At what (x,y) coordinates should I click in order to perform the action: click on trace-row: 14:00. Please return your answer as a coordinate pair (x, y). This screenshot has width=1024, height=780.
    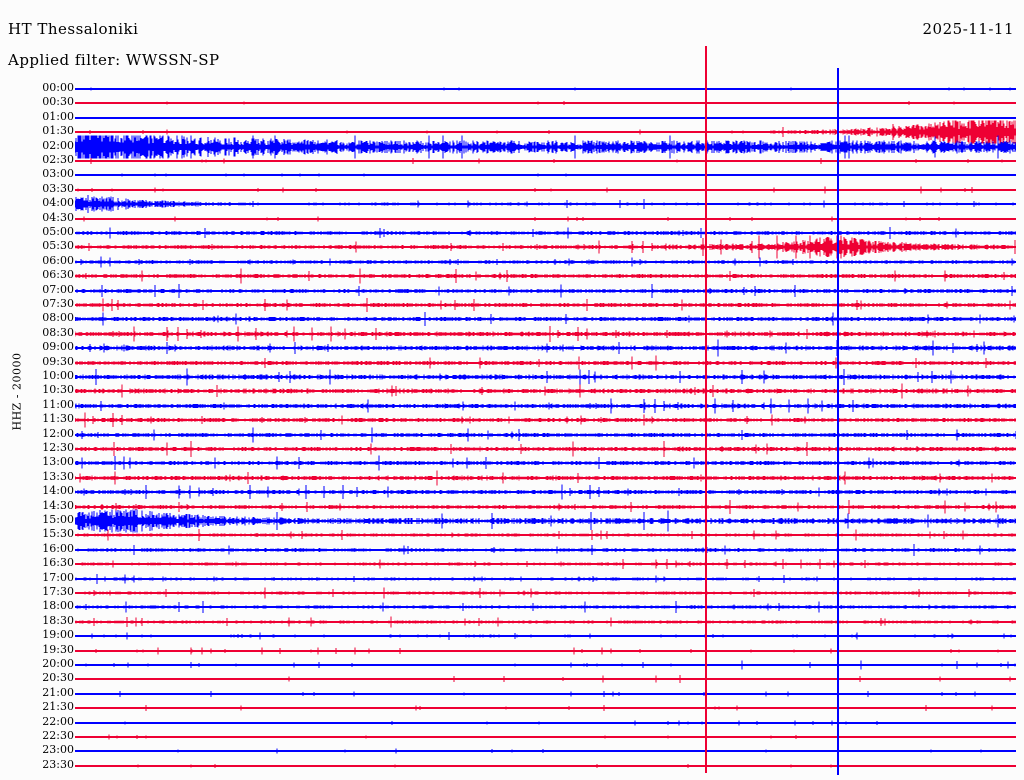
    Looking at the image, I should click on (512, 495).